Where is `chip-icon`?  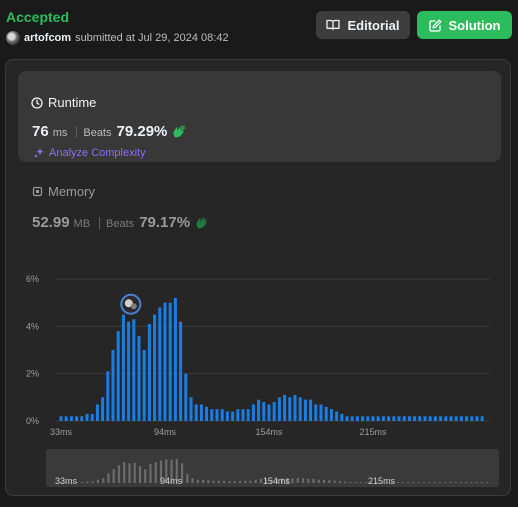 chip-icon is located at coordinates (37, 191).